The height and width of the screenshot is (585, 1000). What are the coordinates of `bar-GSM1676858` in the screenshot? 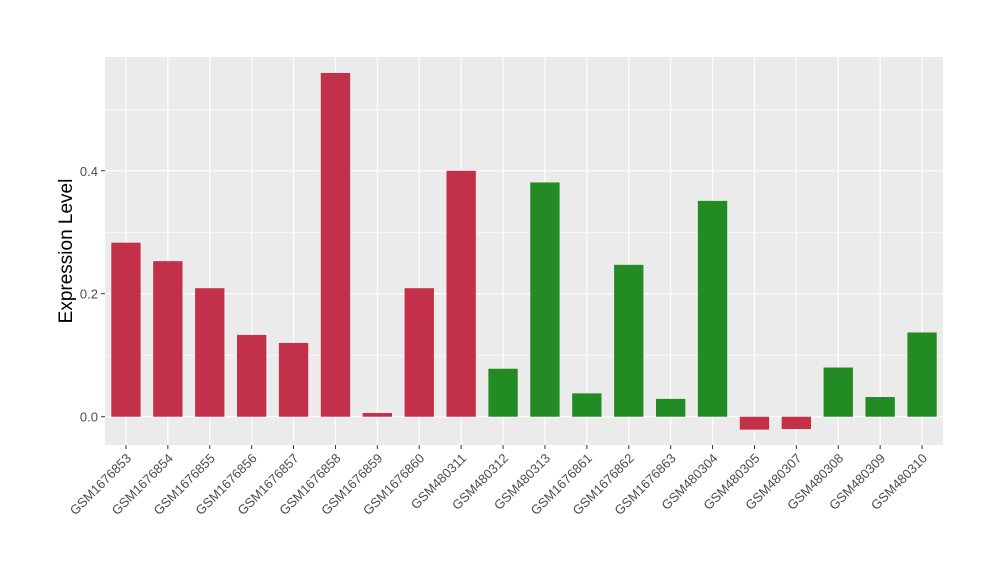 It's located at (335, 244).